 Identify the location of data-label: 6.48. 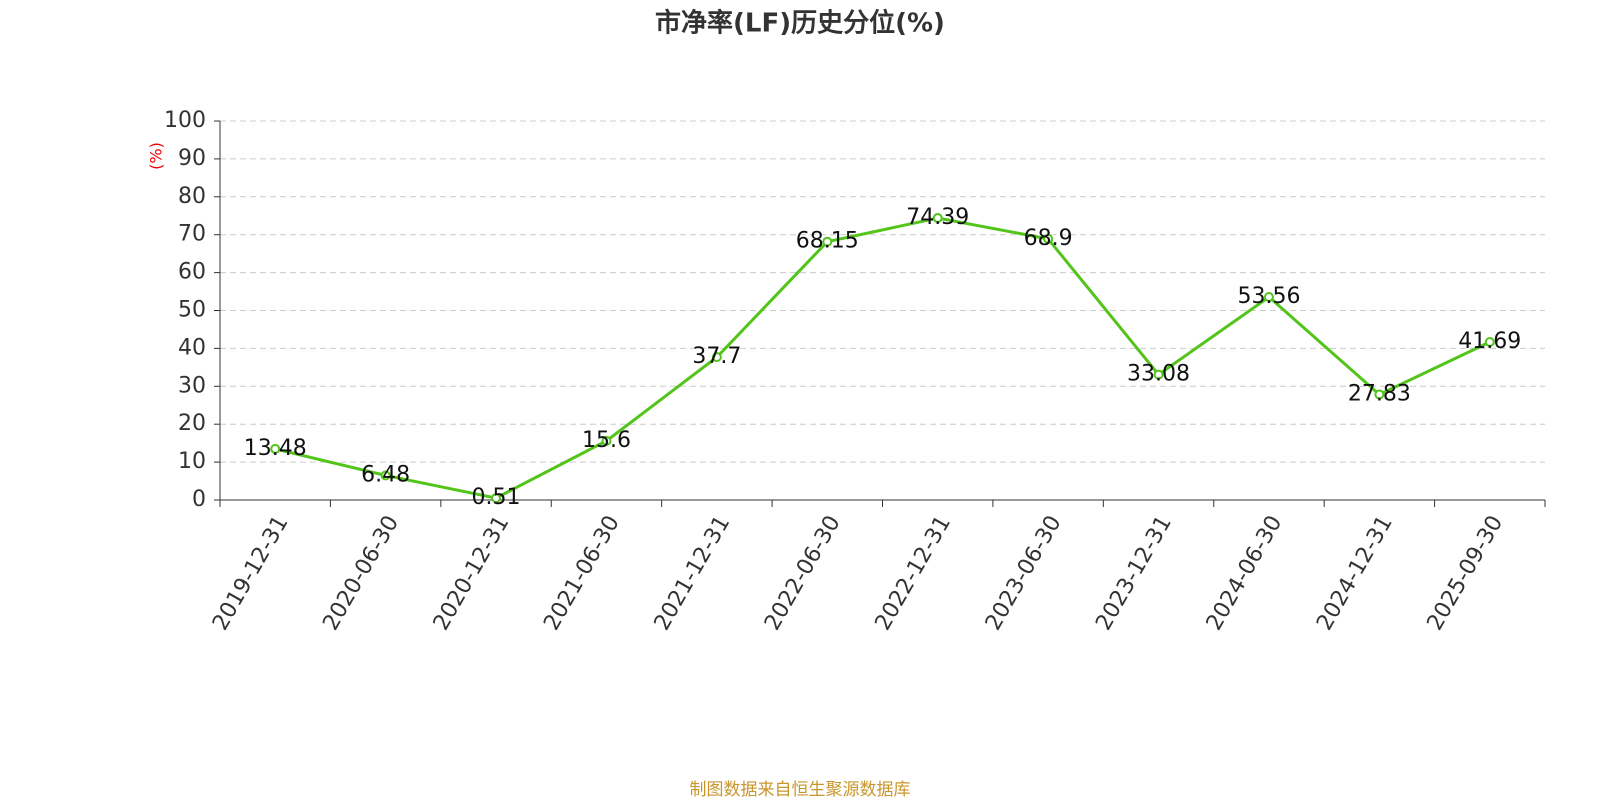
(385, 474).